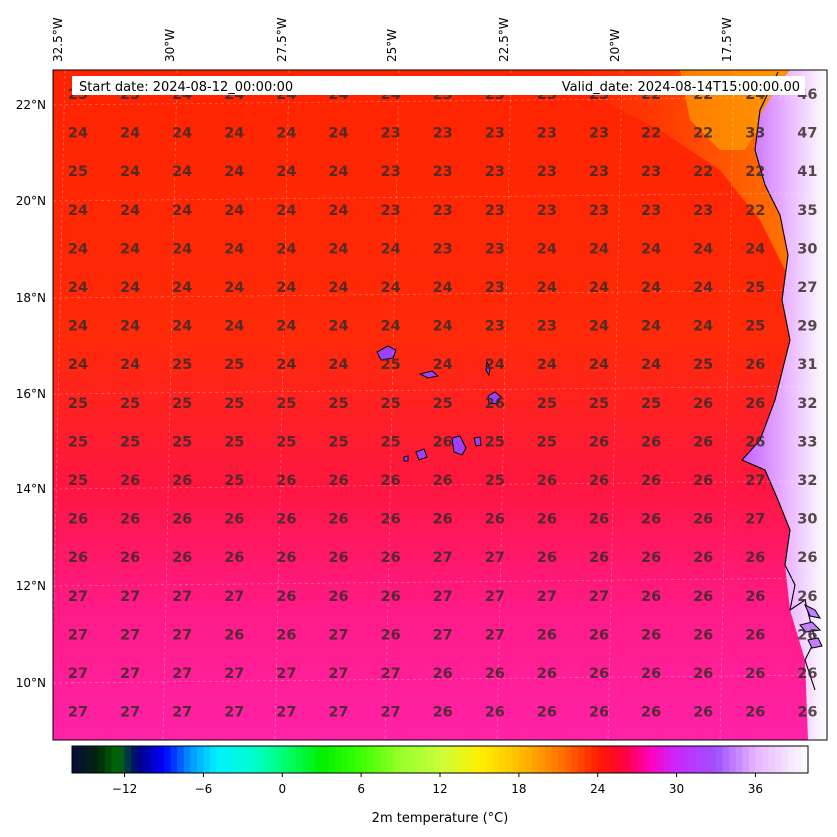 This screenshot has width=837, height=837. Describe the element at coordinates (755, 172) in the screenshot. I see `grid-value: 22` at that location.